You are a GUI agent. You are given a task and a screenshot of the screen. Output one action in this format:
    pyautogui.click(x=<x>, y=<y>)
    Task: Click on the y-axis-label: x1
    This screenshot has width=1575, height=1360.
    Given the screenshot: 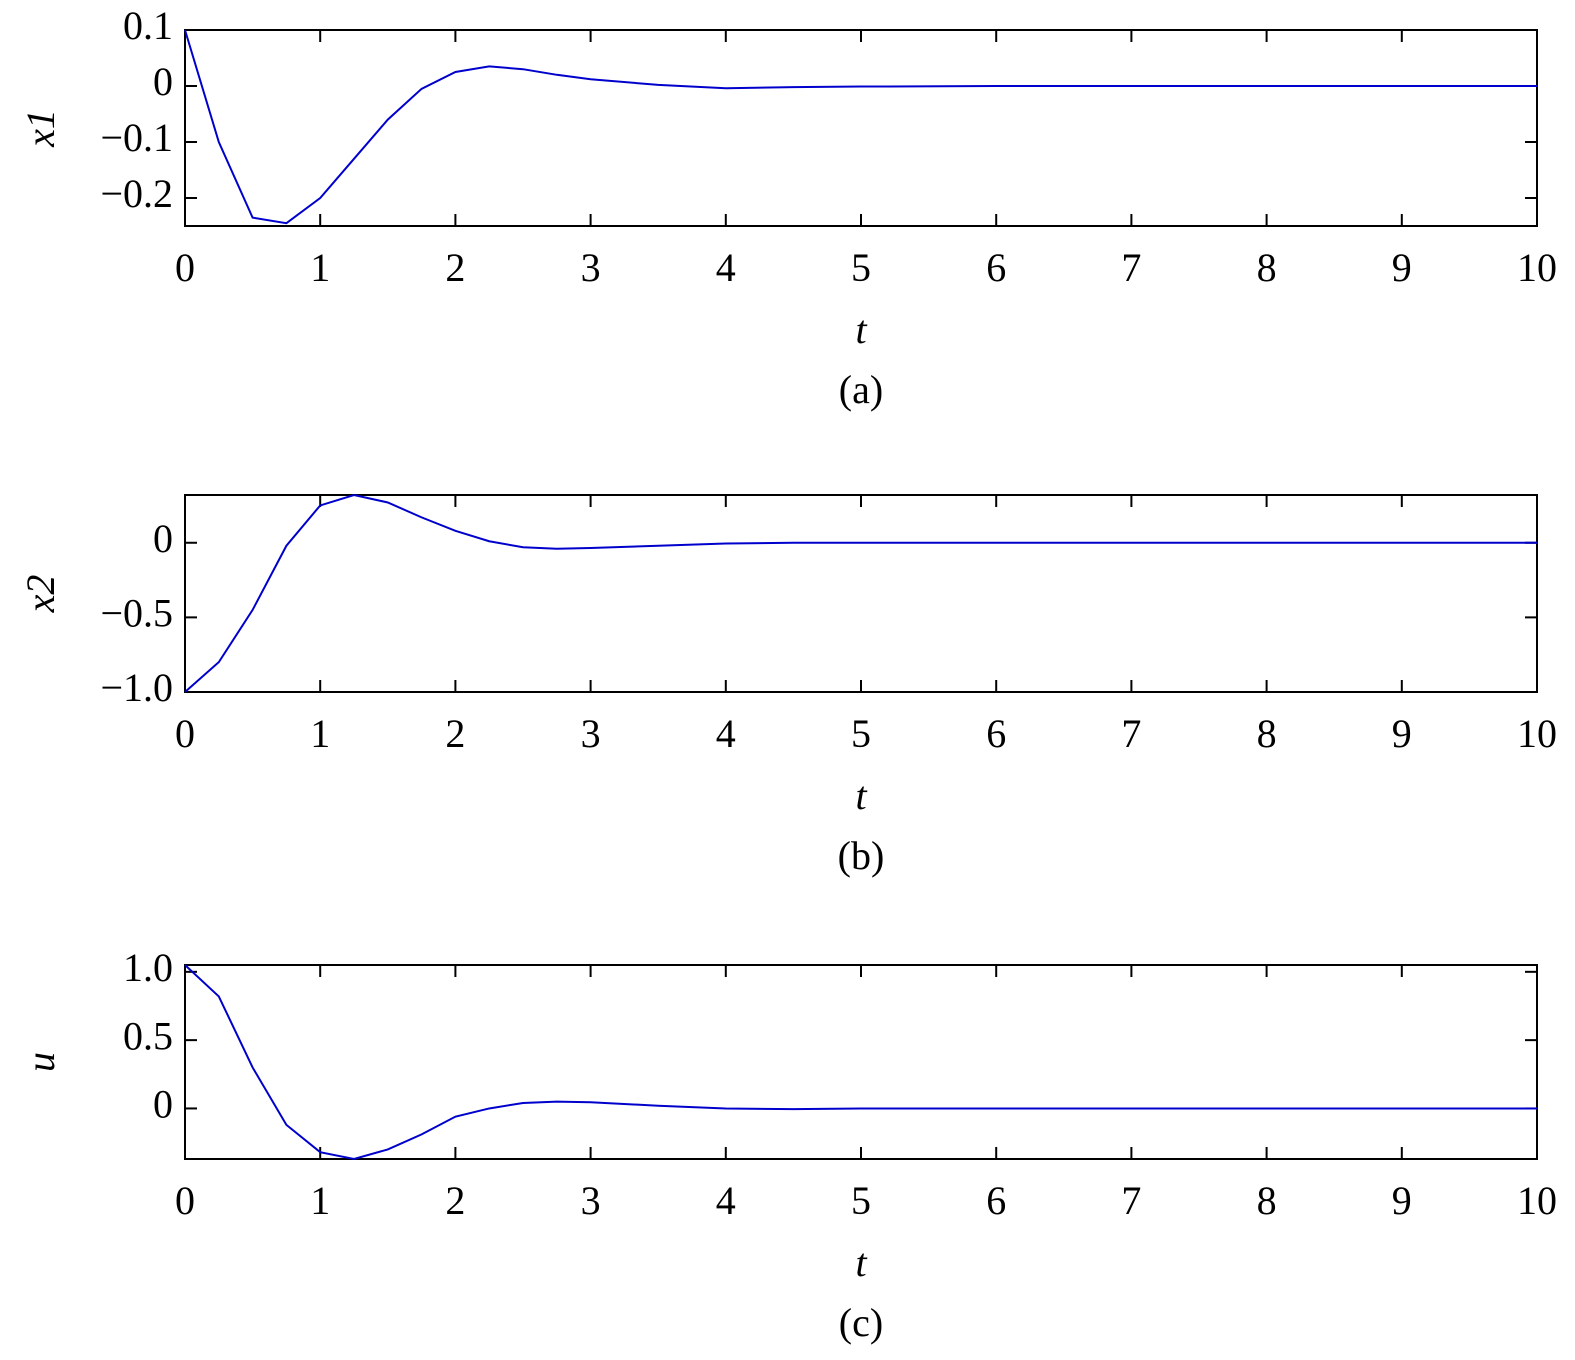 What is the action you would take?
    pyautogui.click(x=40, y=128)
    